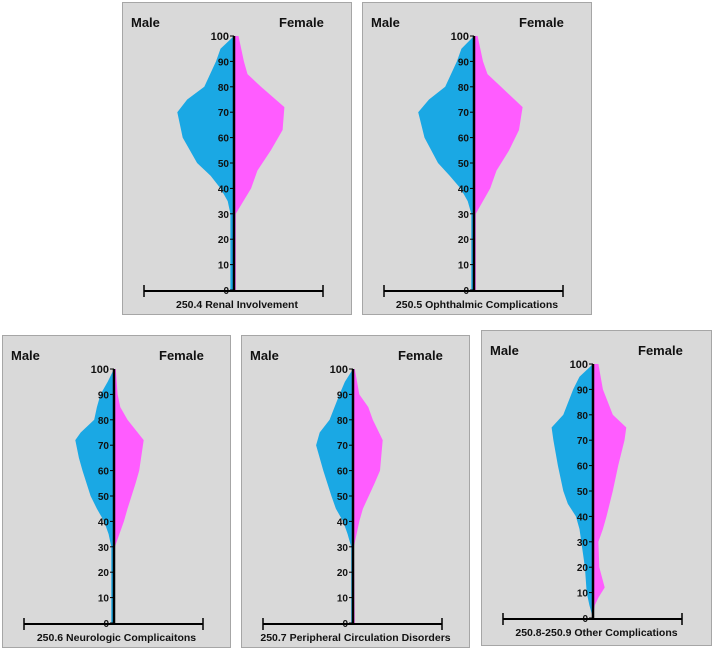 This screenshot has height=650, width=714. I want to click on chart-title: 250.8-250.9 Other Complications, so click(596, 633).